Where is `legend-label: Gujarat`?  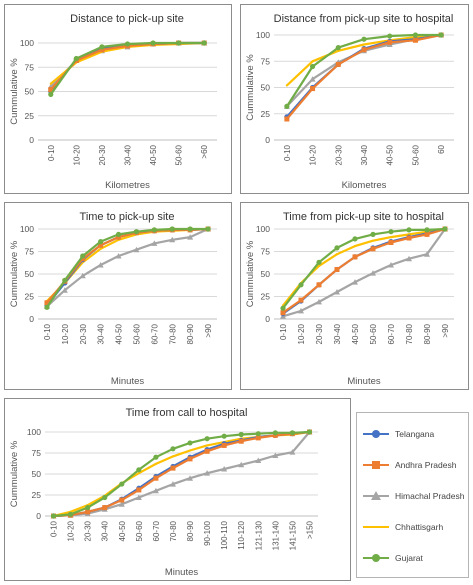
legend-label: Gujarat is located at coordinates (409, 558).